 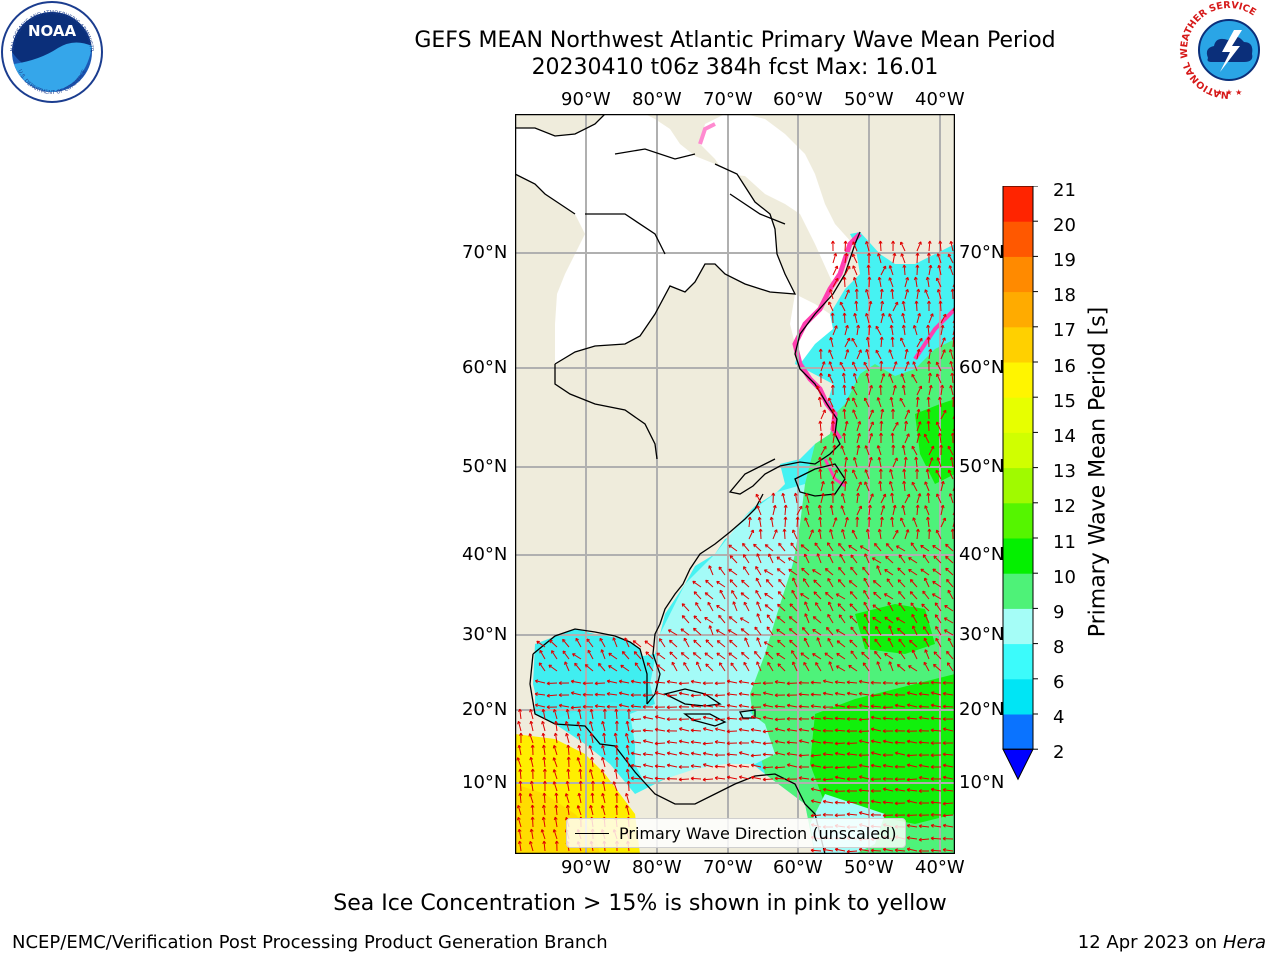 What do you see at coordinates (982, 466) in the screenshot?
I see `lat-label: 50°N` at bounding box center [982, 466].